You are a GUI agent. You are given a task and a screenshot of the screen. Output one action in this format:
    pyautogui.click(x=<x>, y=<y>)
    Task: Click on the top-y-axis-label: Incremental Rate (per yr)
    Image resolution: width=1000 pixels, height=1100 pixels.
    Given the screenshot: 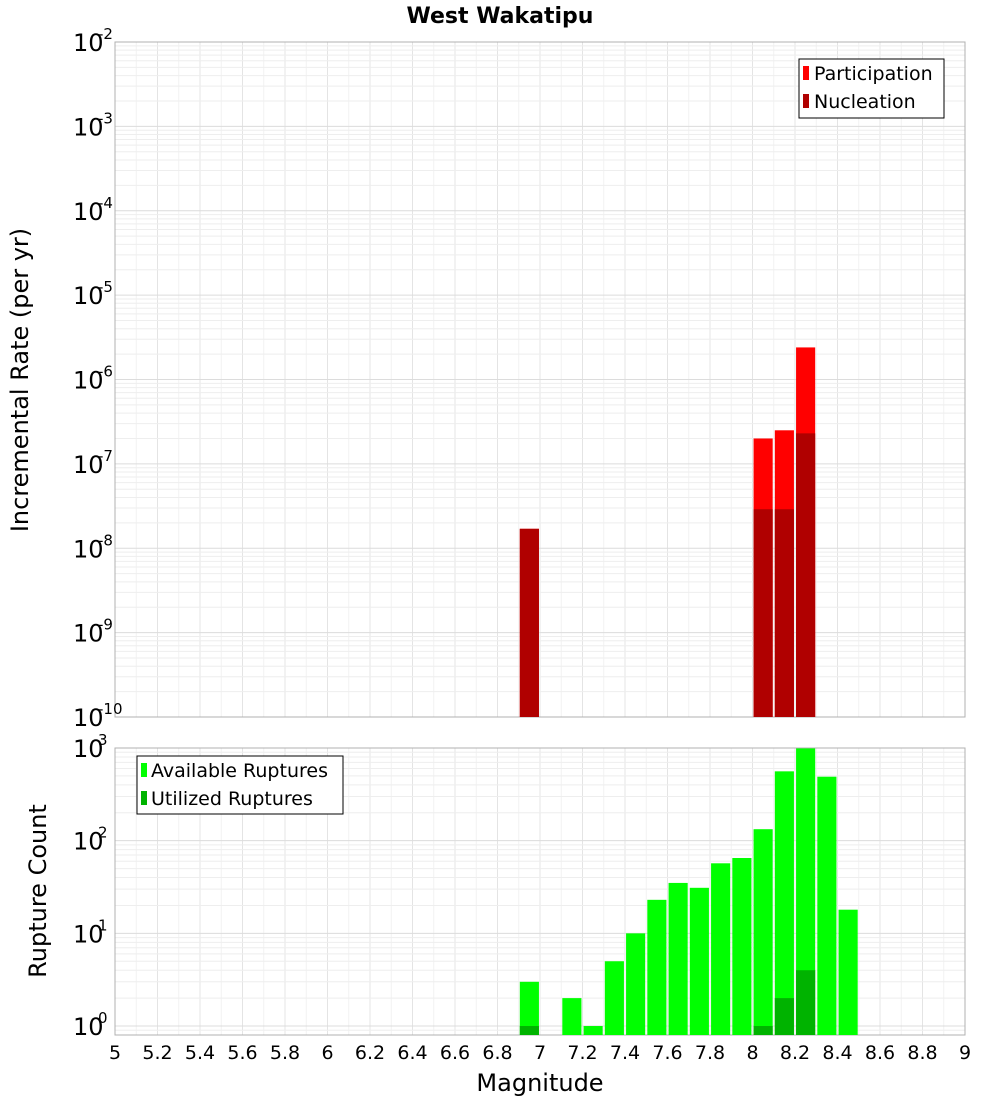 What is the action you would take?
    pyautogui.click(x=20, y=380)
    